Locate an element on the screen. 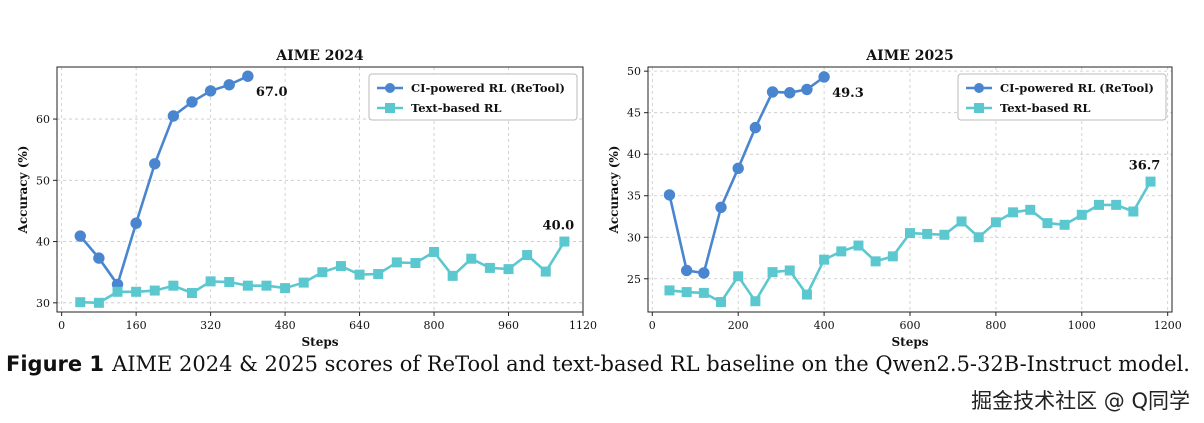 This screenshot has width=1204, height=423. x-tick-label: 400 is located at coordinates (824, 325).